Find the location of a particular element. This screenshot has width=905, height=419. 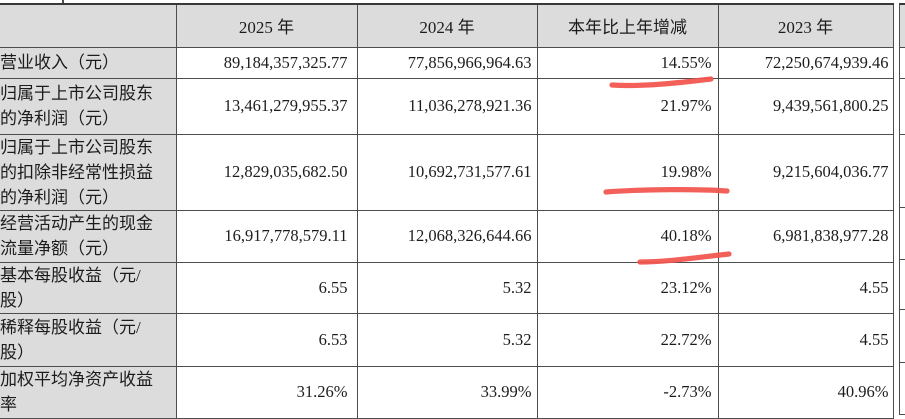

header-2025: 2025 年 is located at coordinates (266, 25).